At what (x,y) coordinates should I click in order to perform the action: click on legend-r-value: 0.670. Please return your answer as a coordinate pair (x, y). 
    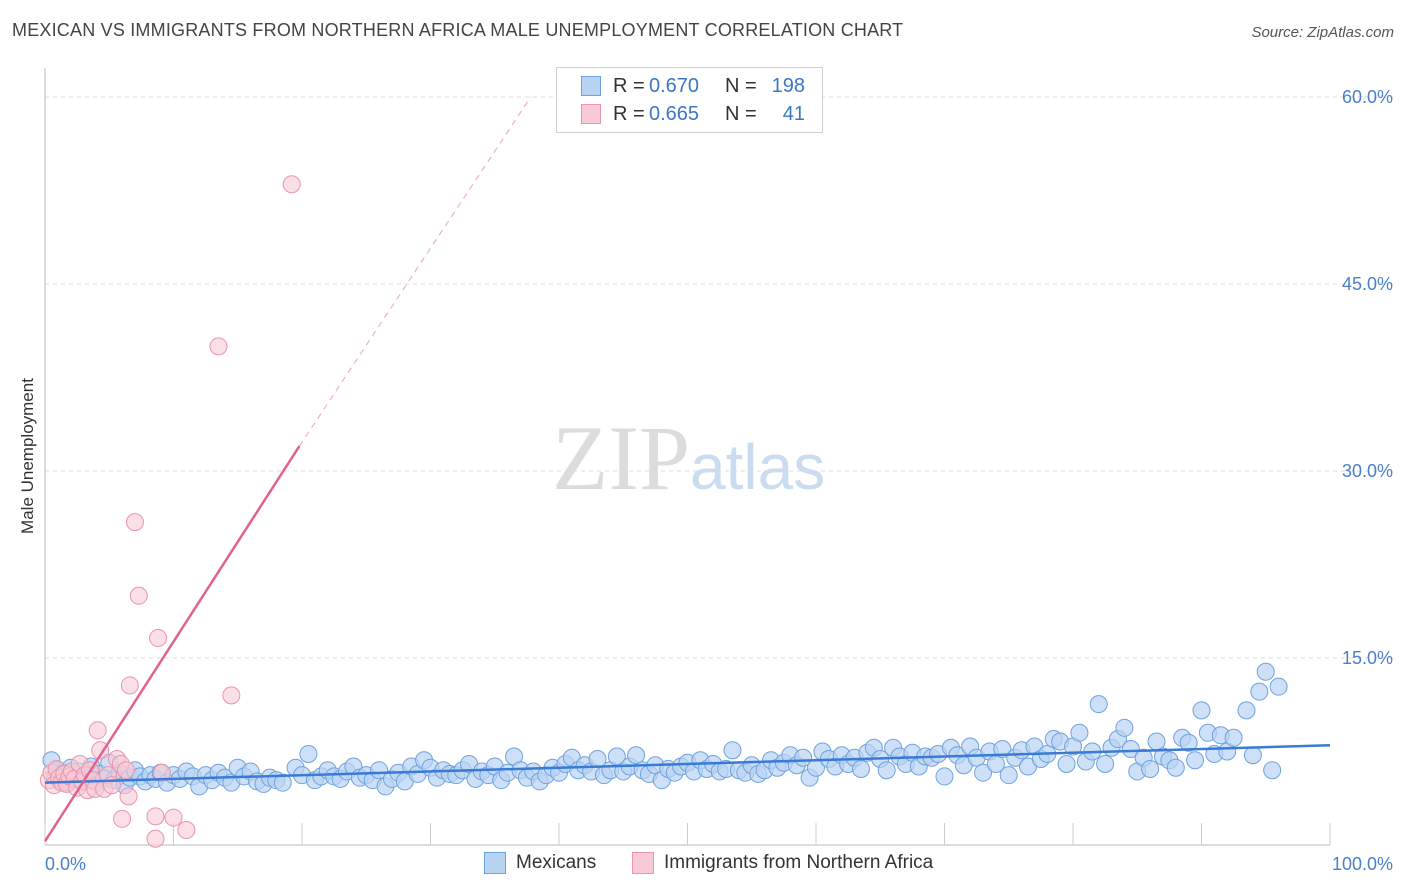
    Looking at the image, I should click on (674, 85).